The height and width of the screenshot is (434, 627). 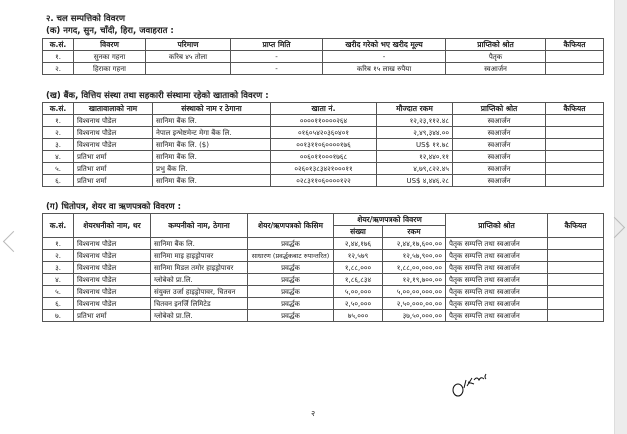 What do you see at coordinates (188, 56) in the screenshot?
I see `table-cell: करिब ४५ तोला` at bounding box center [188, 56].